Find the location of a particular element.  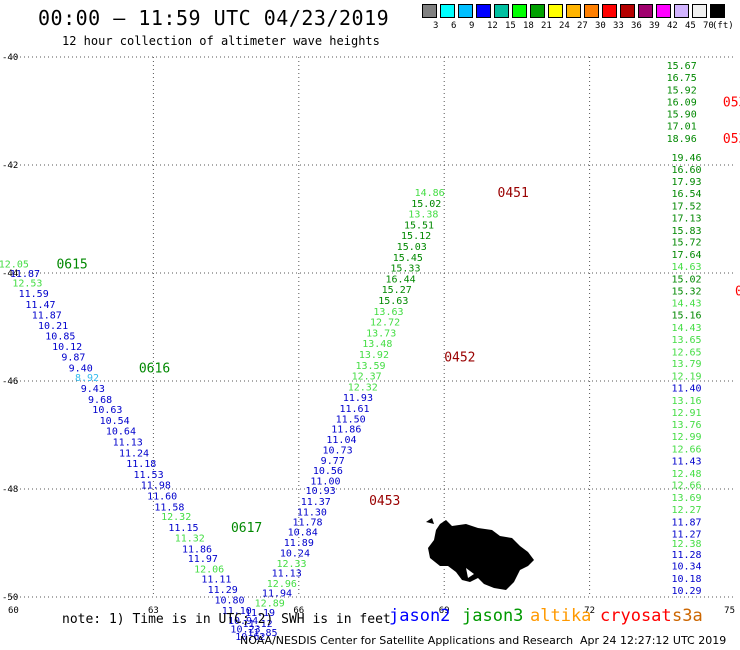

wave-height-label: 15.83 is located at coordinates (686, 231).